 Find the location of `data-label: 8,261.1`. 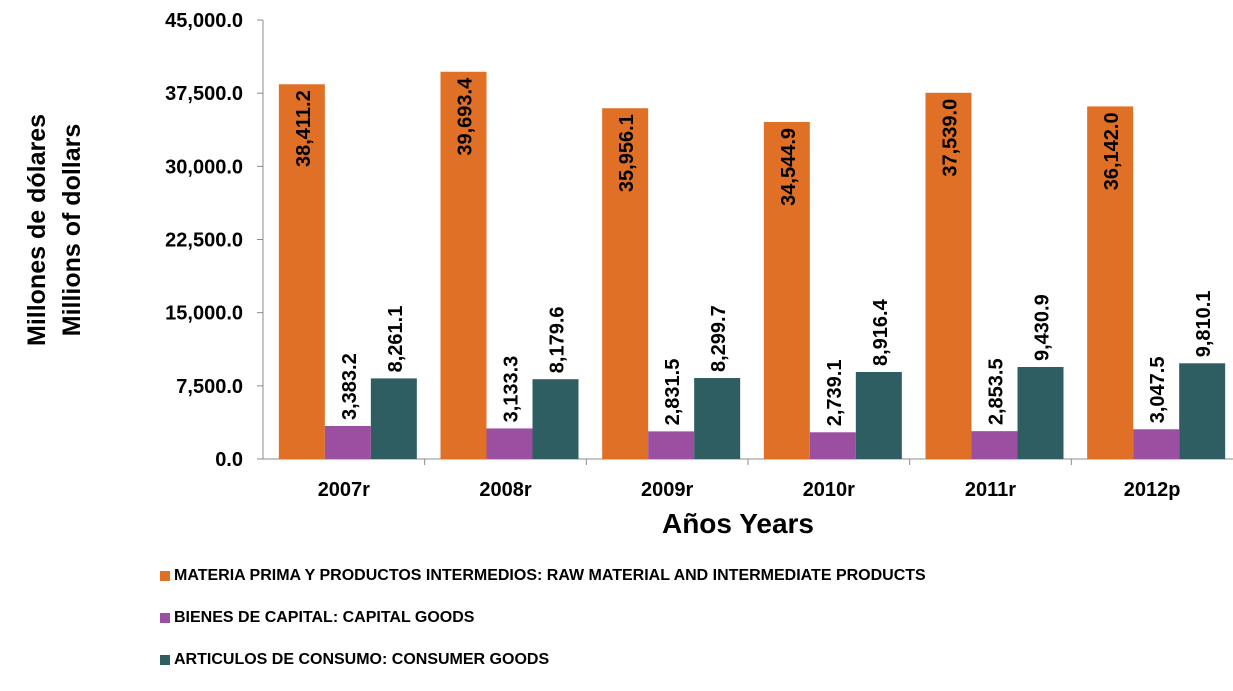

data-label: 8,261.1 is located at coordinates (396, 339).